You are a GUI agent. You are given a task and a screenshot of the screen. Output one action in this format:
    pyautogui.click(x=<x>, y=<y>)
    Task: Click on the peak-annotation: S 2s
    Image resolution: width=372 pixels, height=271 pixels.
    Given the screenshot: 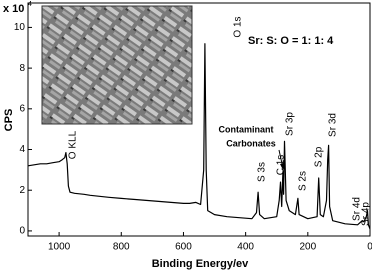 What is the action you would take?
    pyautogui.click(x=303, y=181)
    